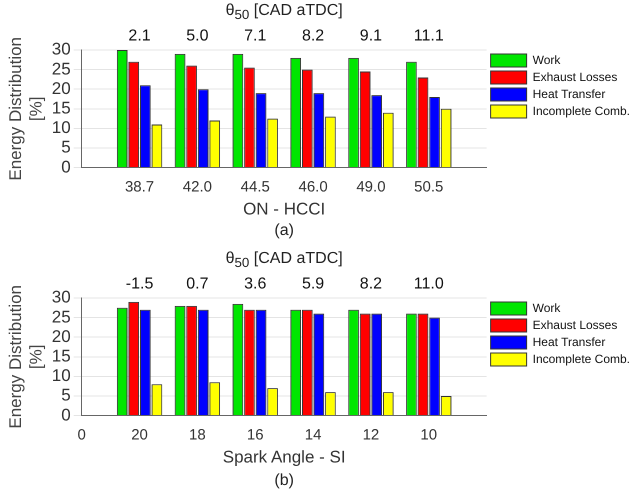 This screenshot has width=644, height=504. Describe the element at coordinates (139, 187) in the screenshot. I see `x-tick-label: 38.7` at that location.